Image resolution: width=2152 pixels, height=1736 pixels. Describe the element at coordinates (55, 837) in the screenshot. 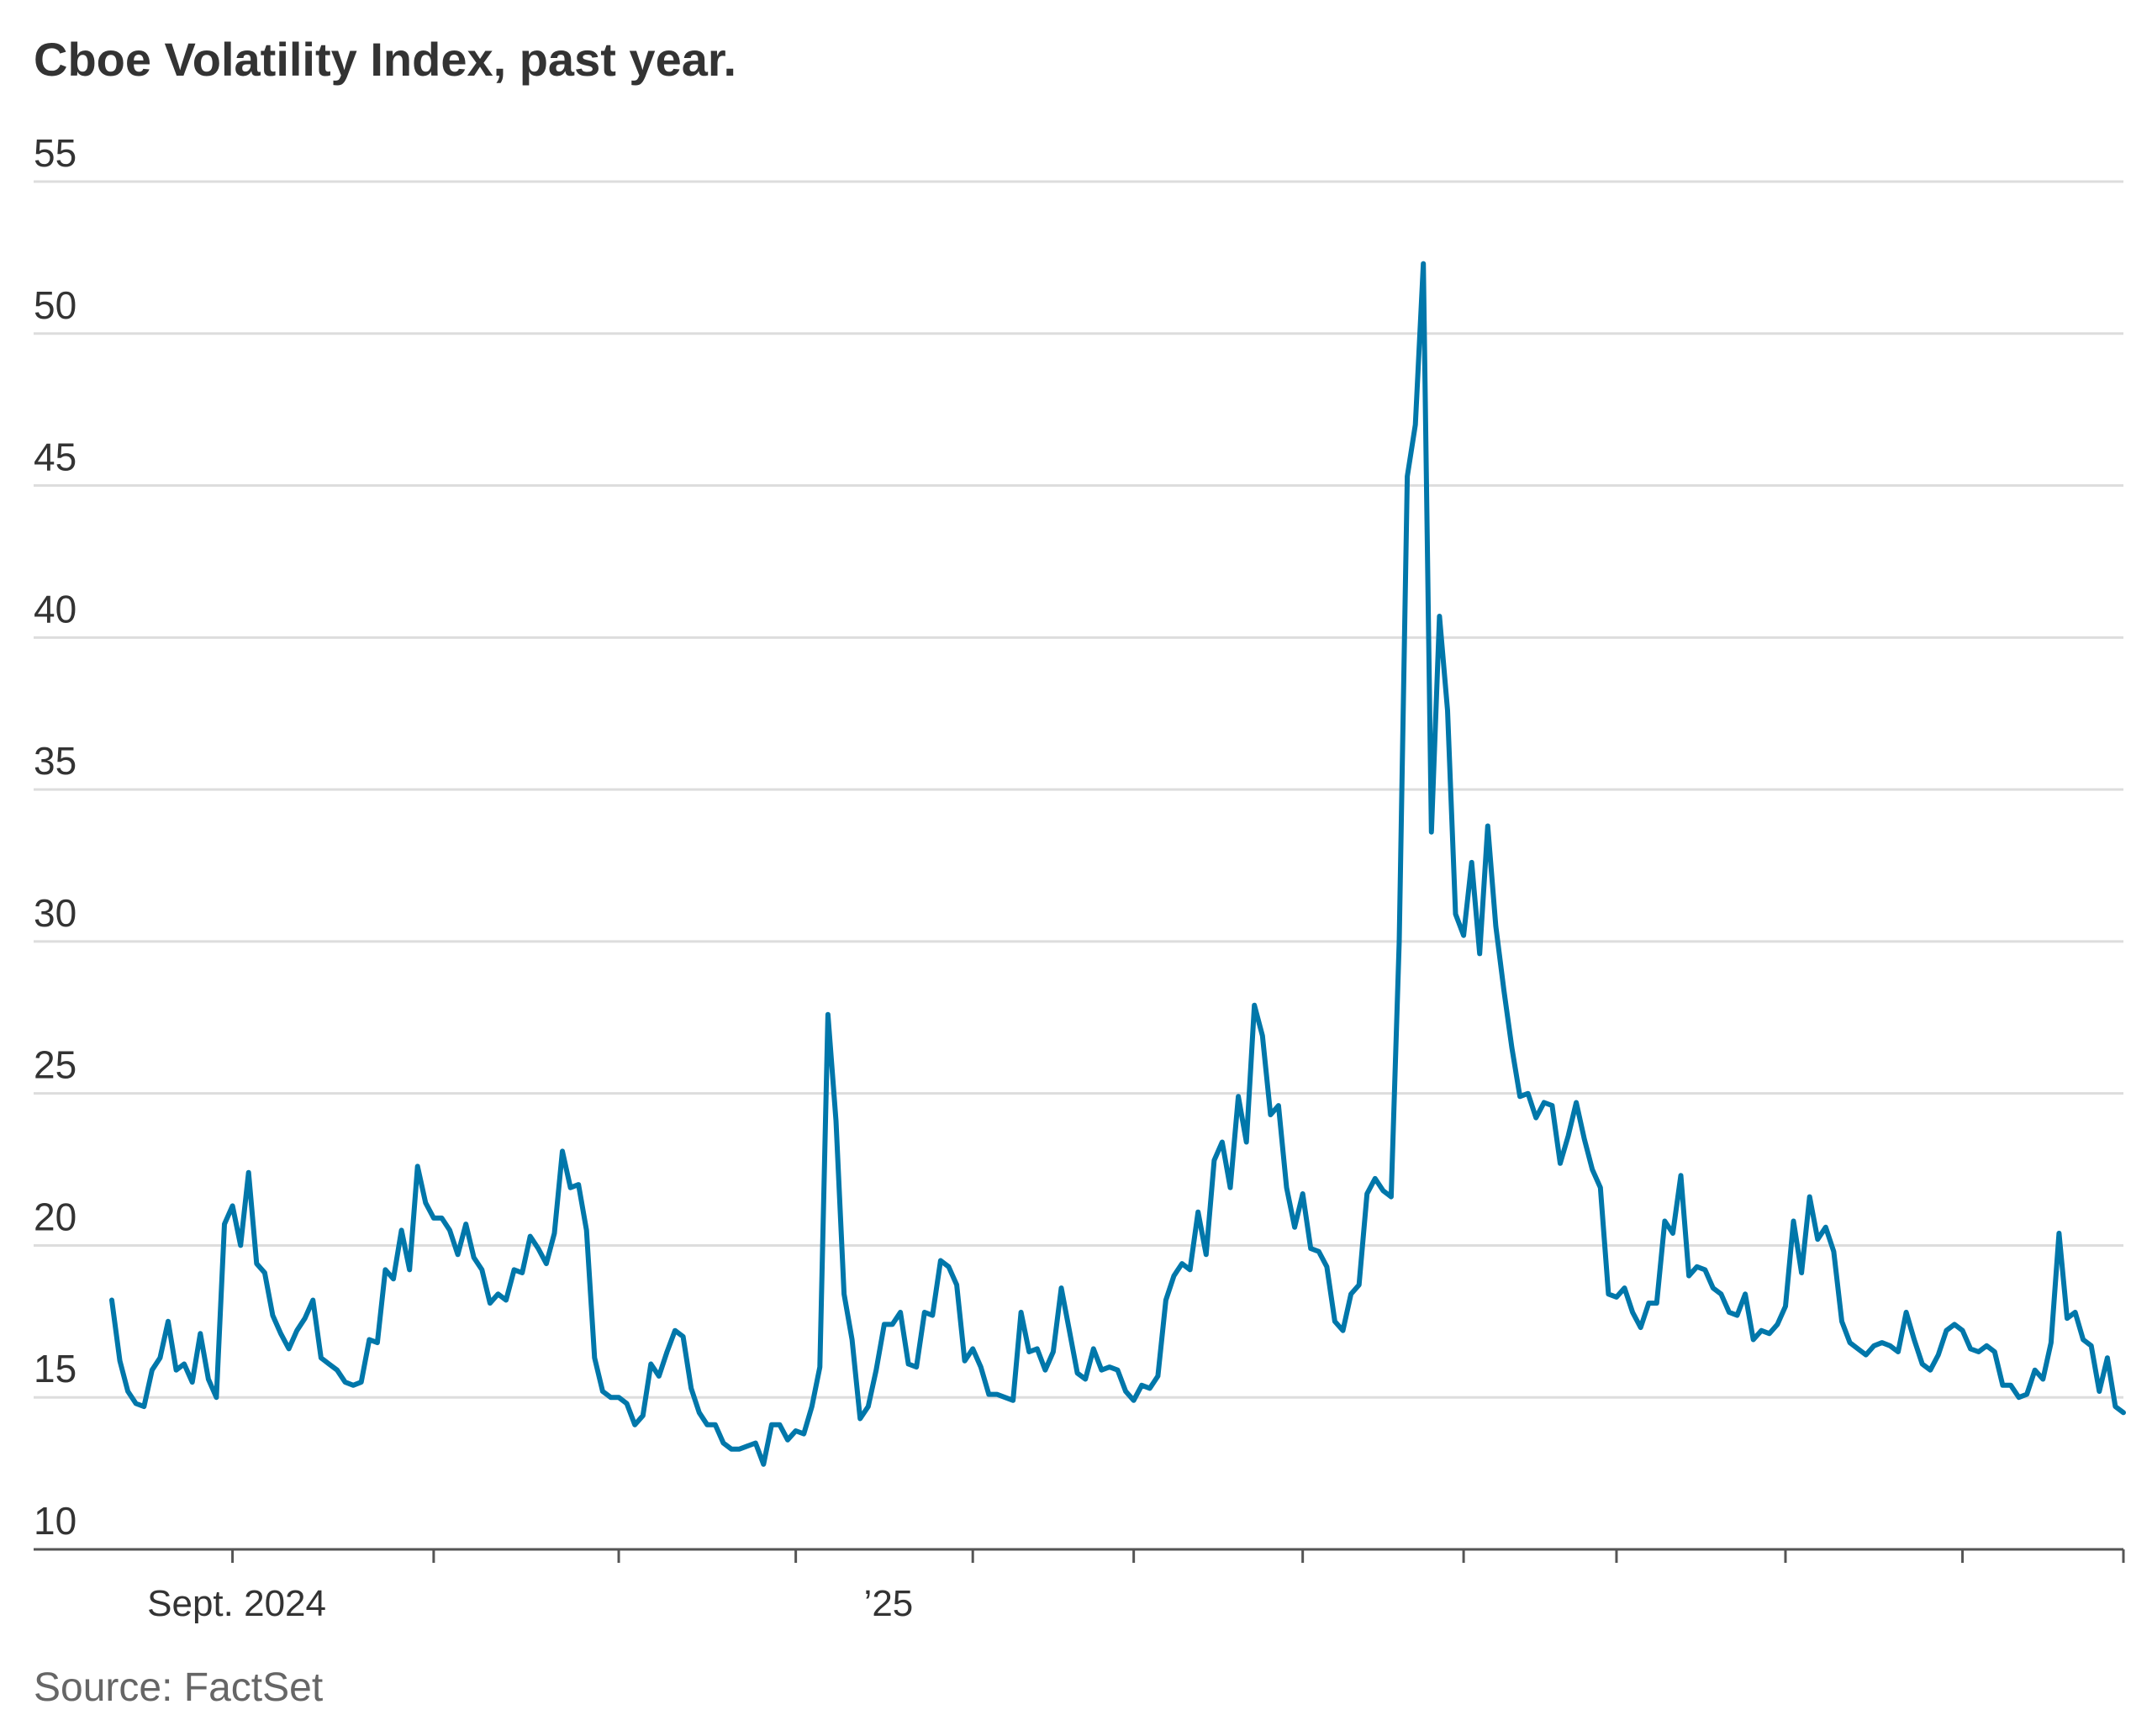

I see `y-axis-labels: 10 15 20 25 30 35 40 45 50 55` at that location.